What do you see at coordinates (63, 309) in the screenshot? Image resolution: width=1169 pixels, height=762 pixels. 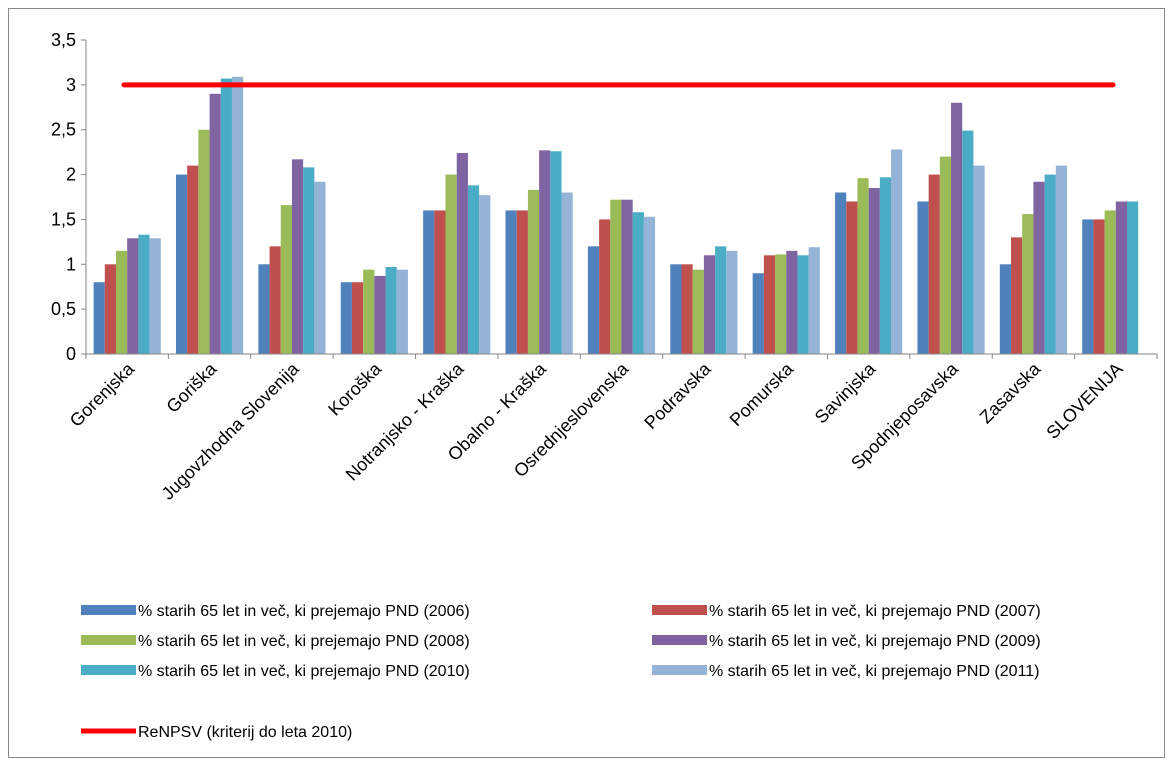 I see `y-tick-label: 0,5` at bounding box center [63, 309].